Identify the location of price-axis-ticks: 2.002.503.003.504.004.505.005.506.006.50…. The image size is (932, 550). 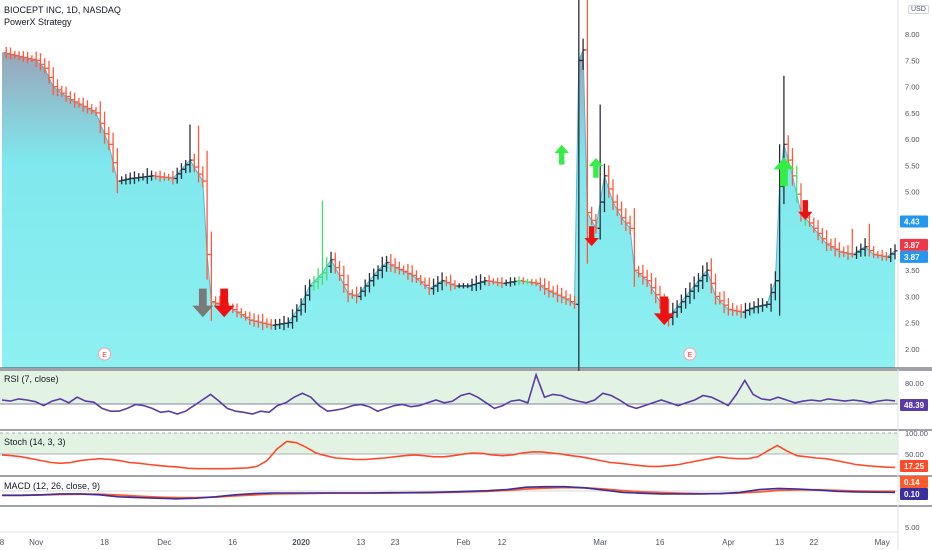
(912, 192).